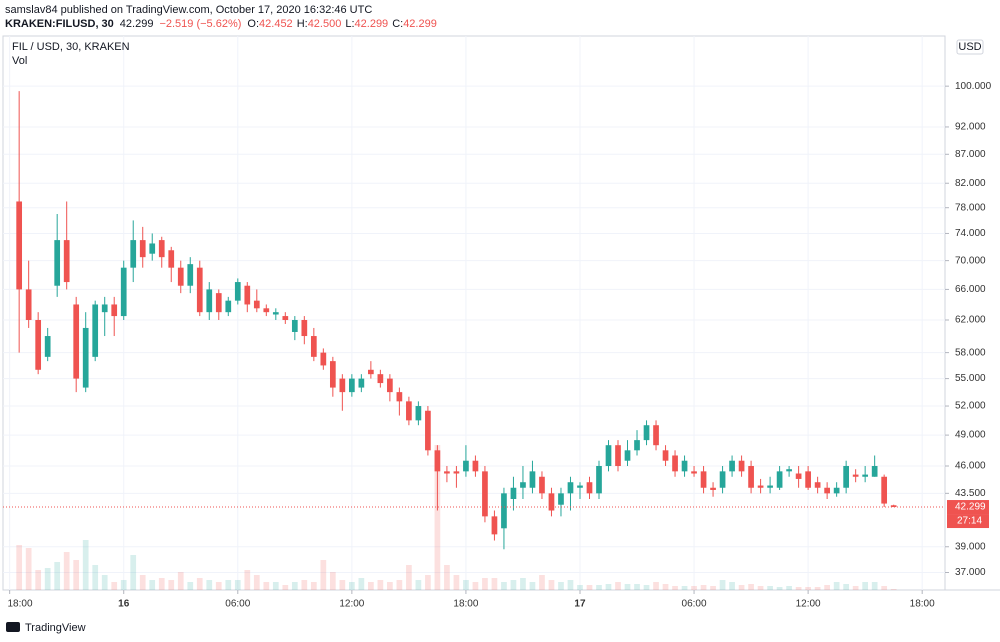 This screenshot has height=642, width=1000. Describe the element at coordinates (970, 493) in the screenshot. I see `y-tick-label: 43.500` at that location.